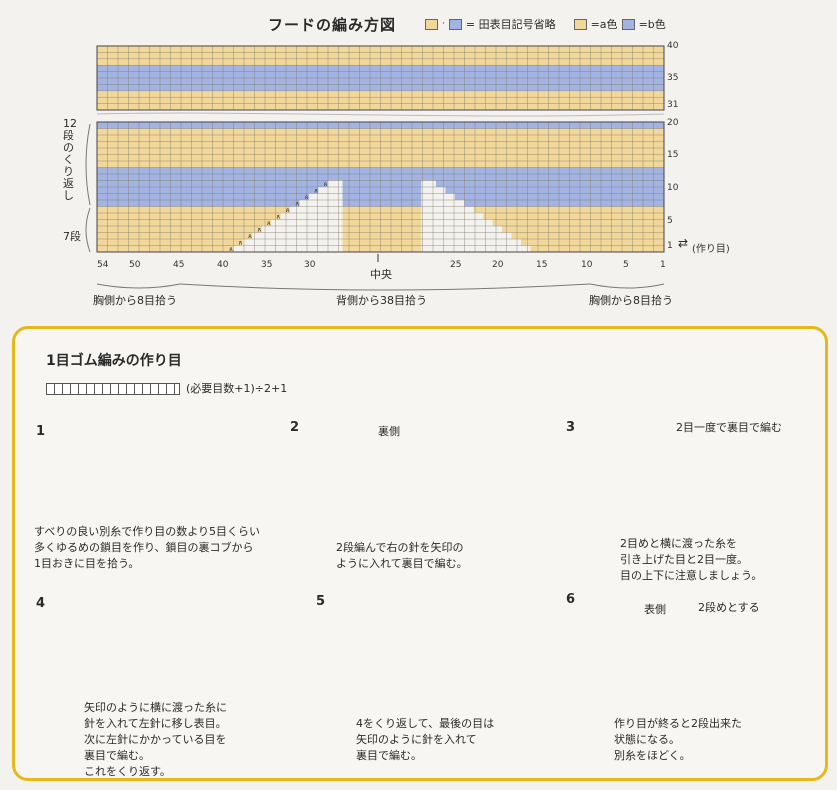 This screenshot has height=790, width=837. Describe the element at coordinates (631, 300) in the screenshot. I see `right-pickup-label: 胸側から8目拾う` at that location.